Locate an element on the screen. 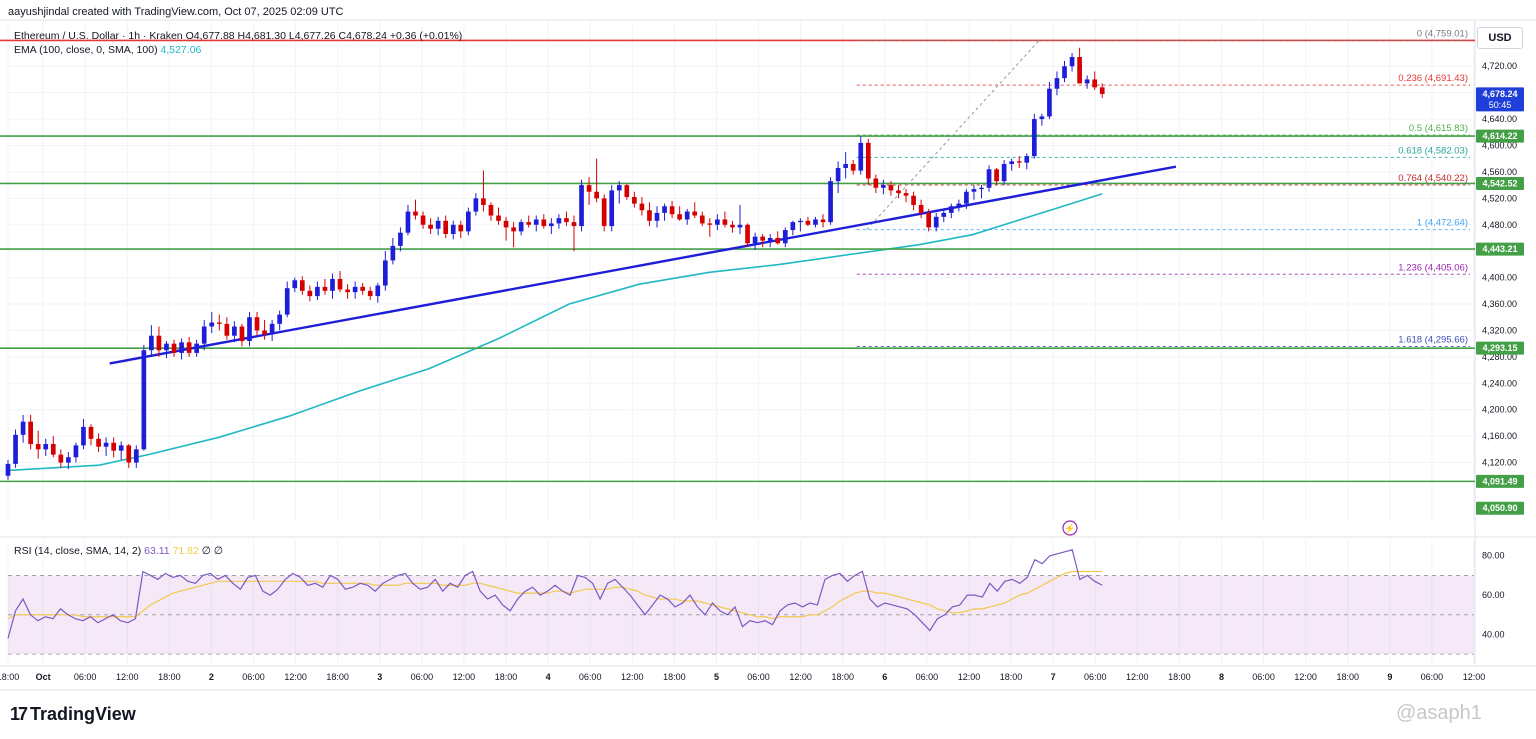  price-badge: 4,542.52 is located at coordinates (1500, 183).